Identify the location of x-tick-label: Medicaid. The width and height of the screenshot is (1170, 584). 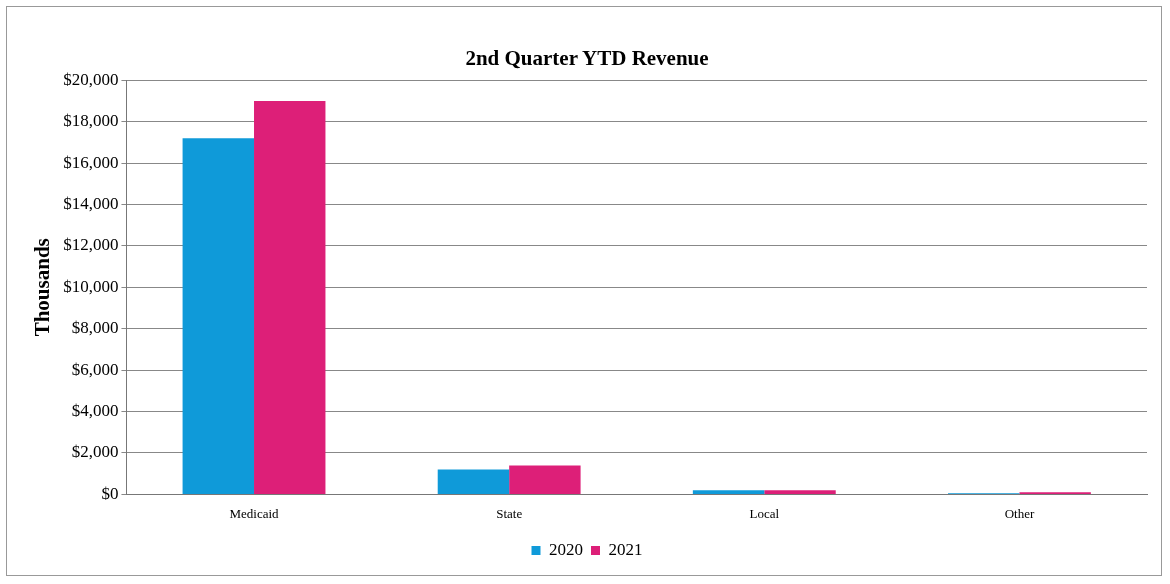
(254, 513).